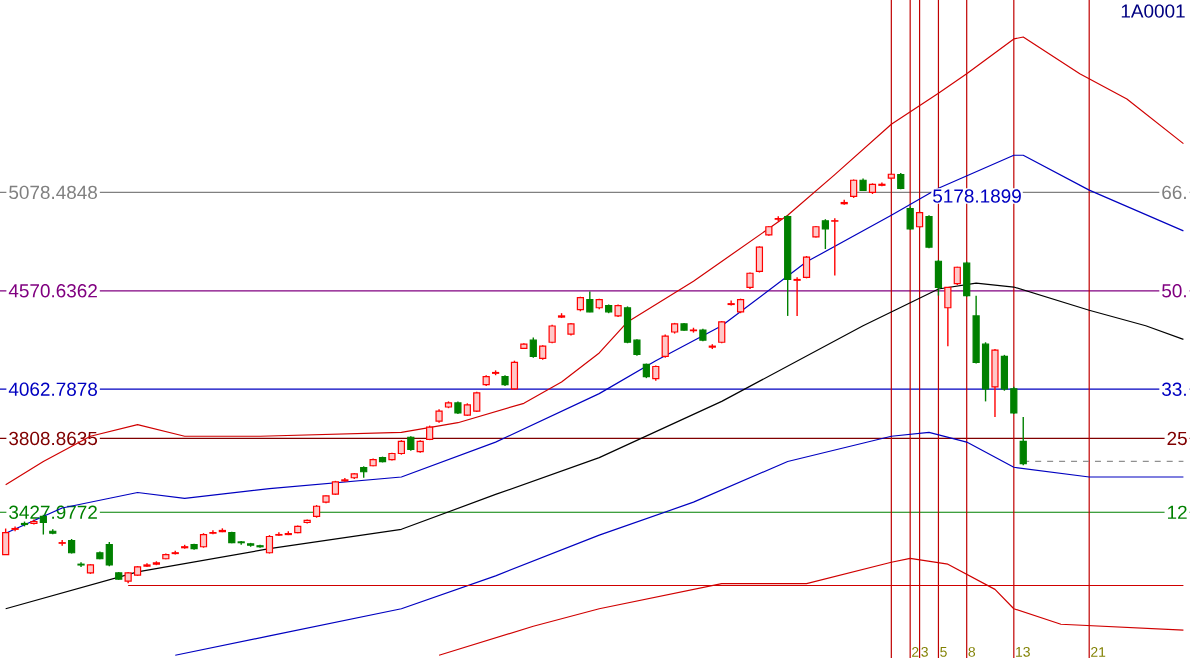  I want to click on annotation: 5178.1899, so click(977, 196).